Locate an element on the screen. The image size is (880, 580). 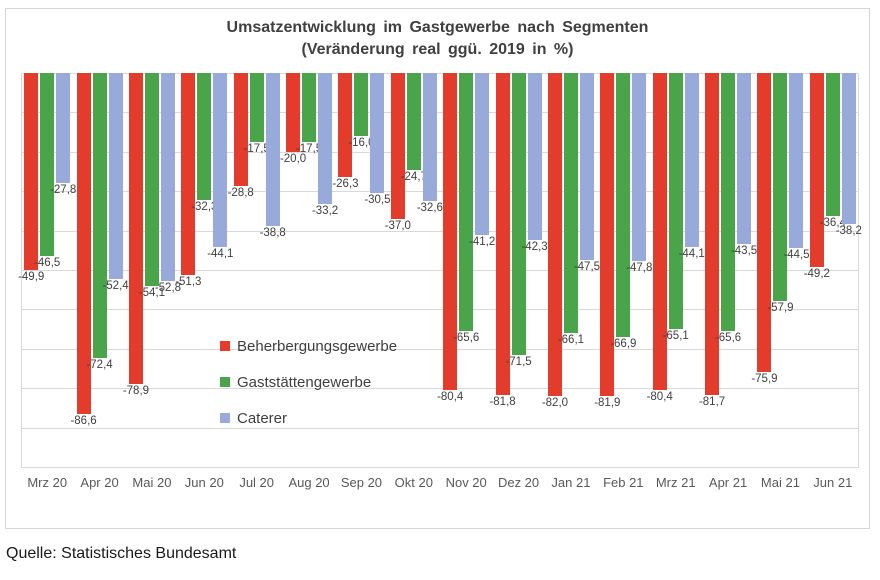
bar-group-mrz-21: -80,4 -65,1 -44,1 is located at coordinates (676, 270).